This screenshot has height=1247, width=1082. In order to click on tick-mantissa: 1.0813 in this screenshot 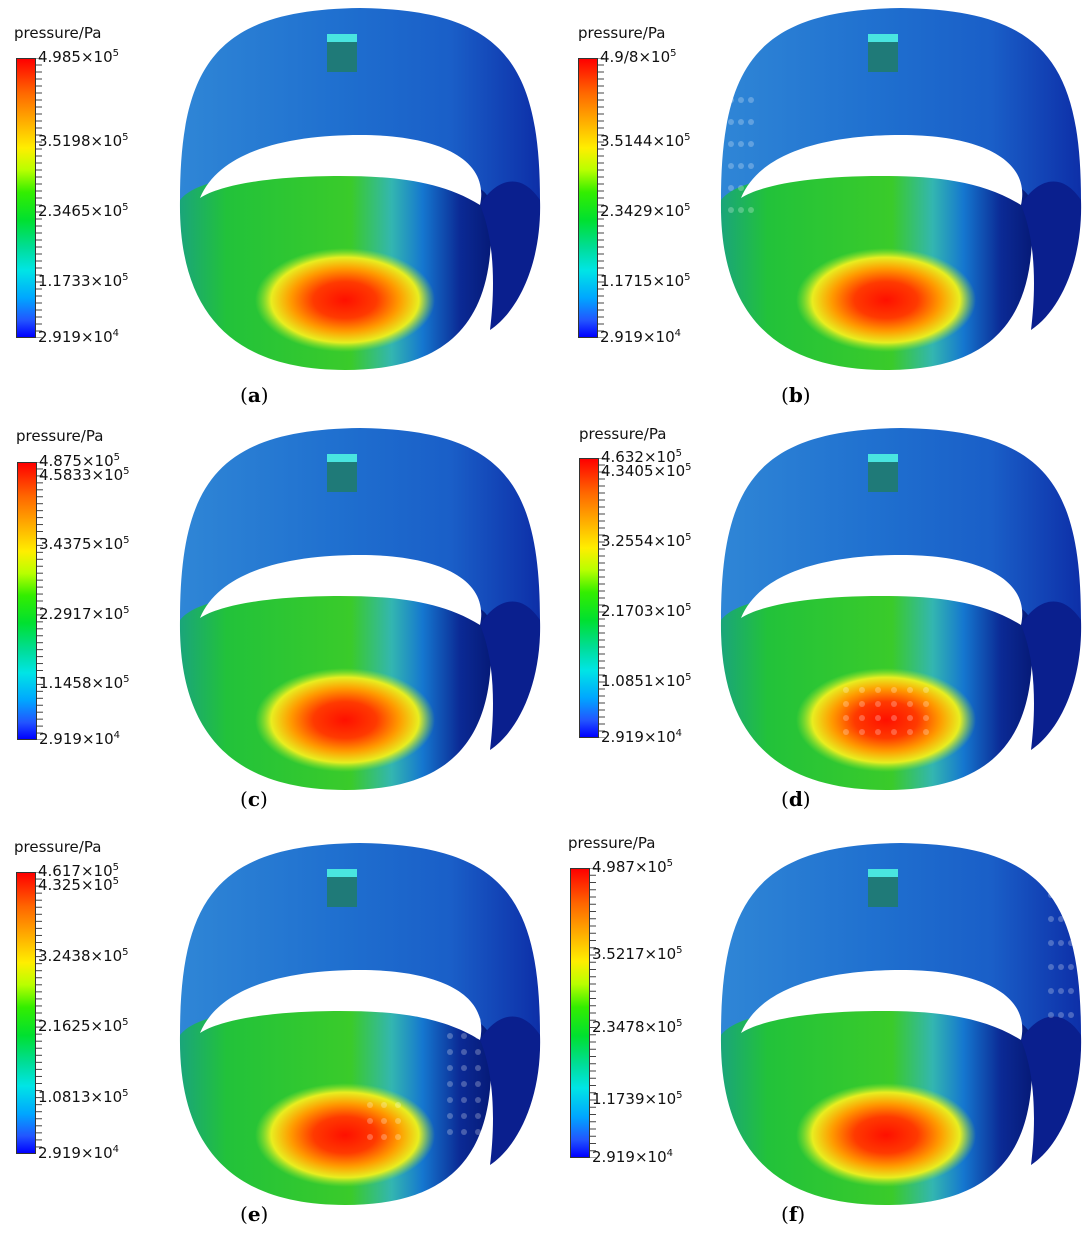, I will do `click(64, 1096)`.